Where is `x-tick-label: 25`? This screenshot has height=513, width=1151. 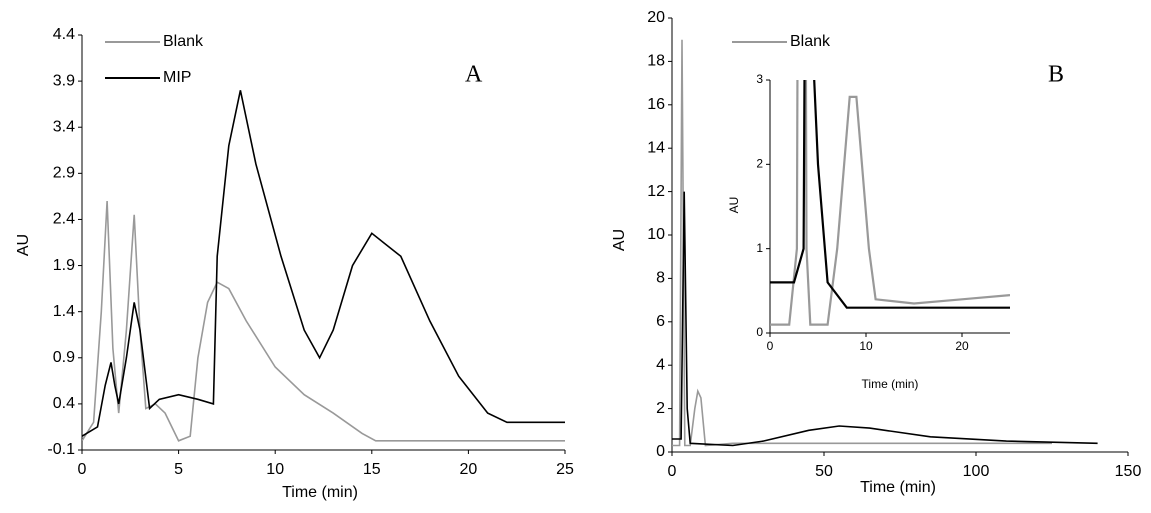 x-tick-label: 25 is located at coordinates (565, 469).